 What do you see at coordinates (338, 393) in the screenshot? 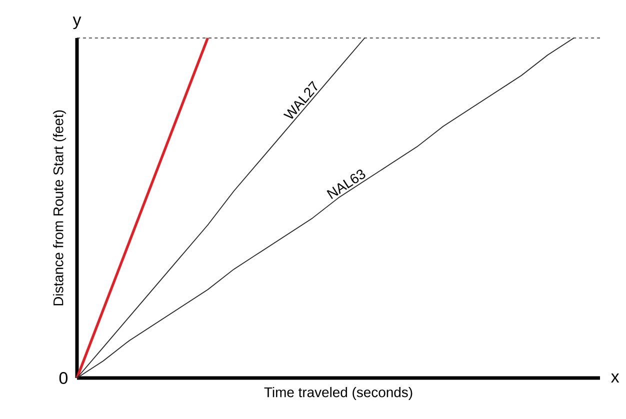
I see `x-axis-title: Time traveled (seconds)` at bounding box center [338, 393].